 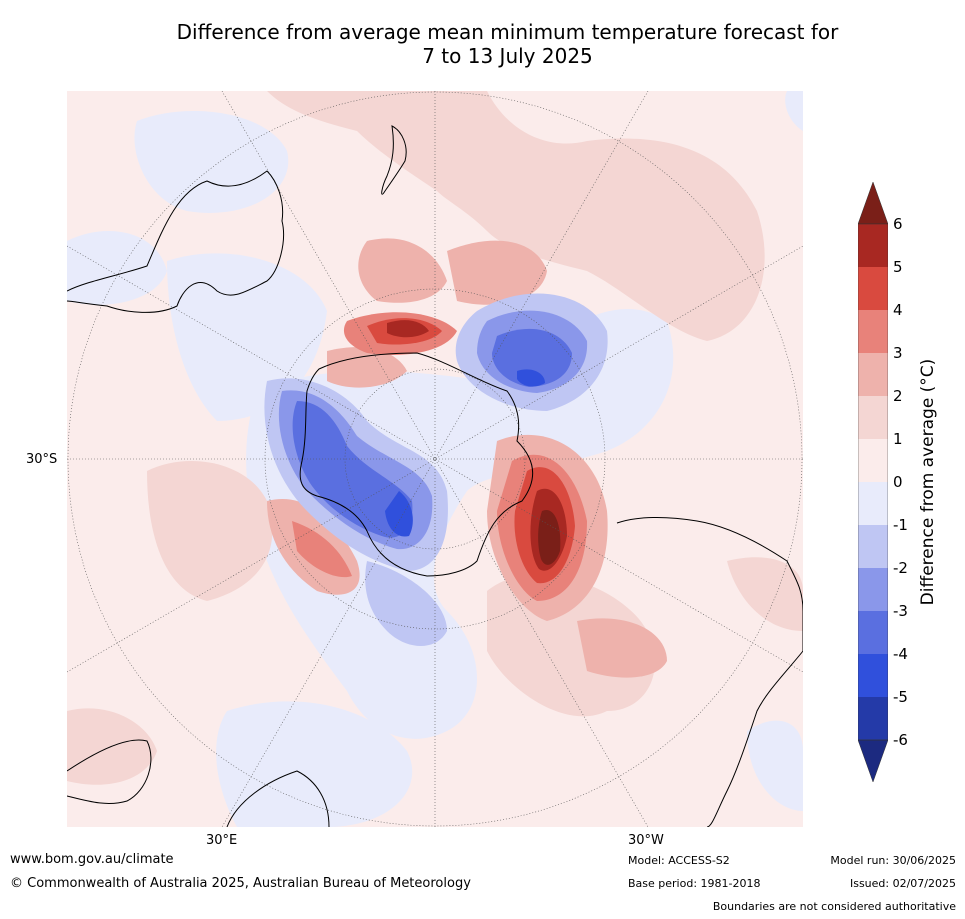 I want to click on colorbar-tick-0: 0, so click(x=898, y=482).